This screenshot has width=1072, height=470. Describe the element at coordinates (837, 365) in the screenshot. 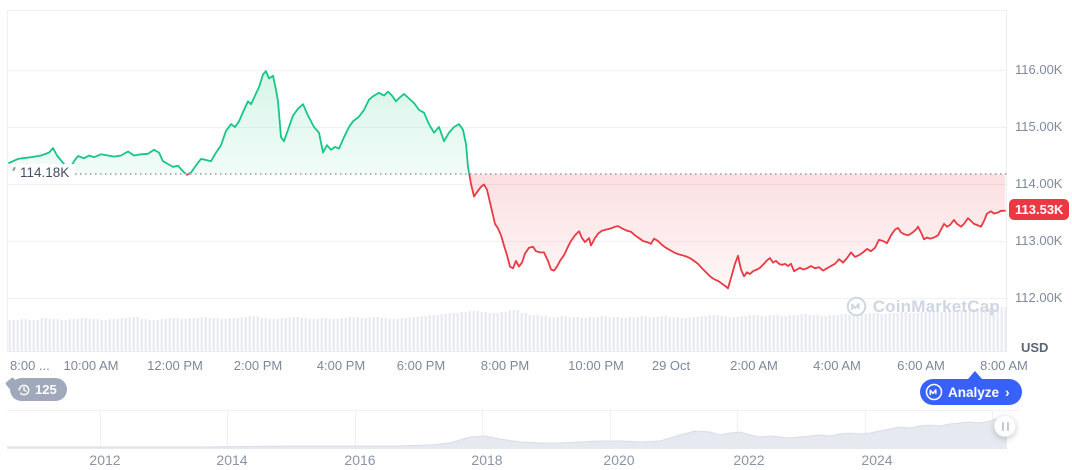

I see `x-axis-tick: 4:00 AM` at that location.